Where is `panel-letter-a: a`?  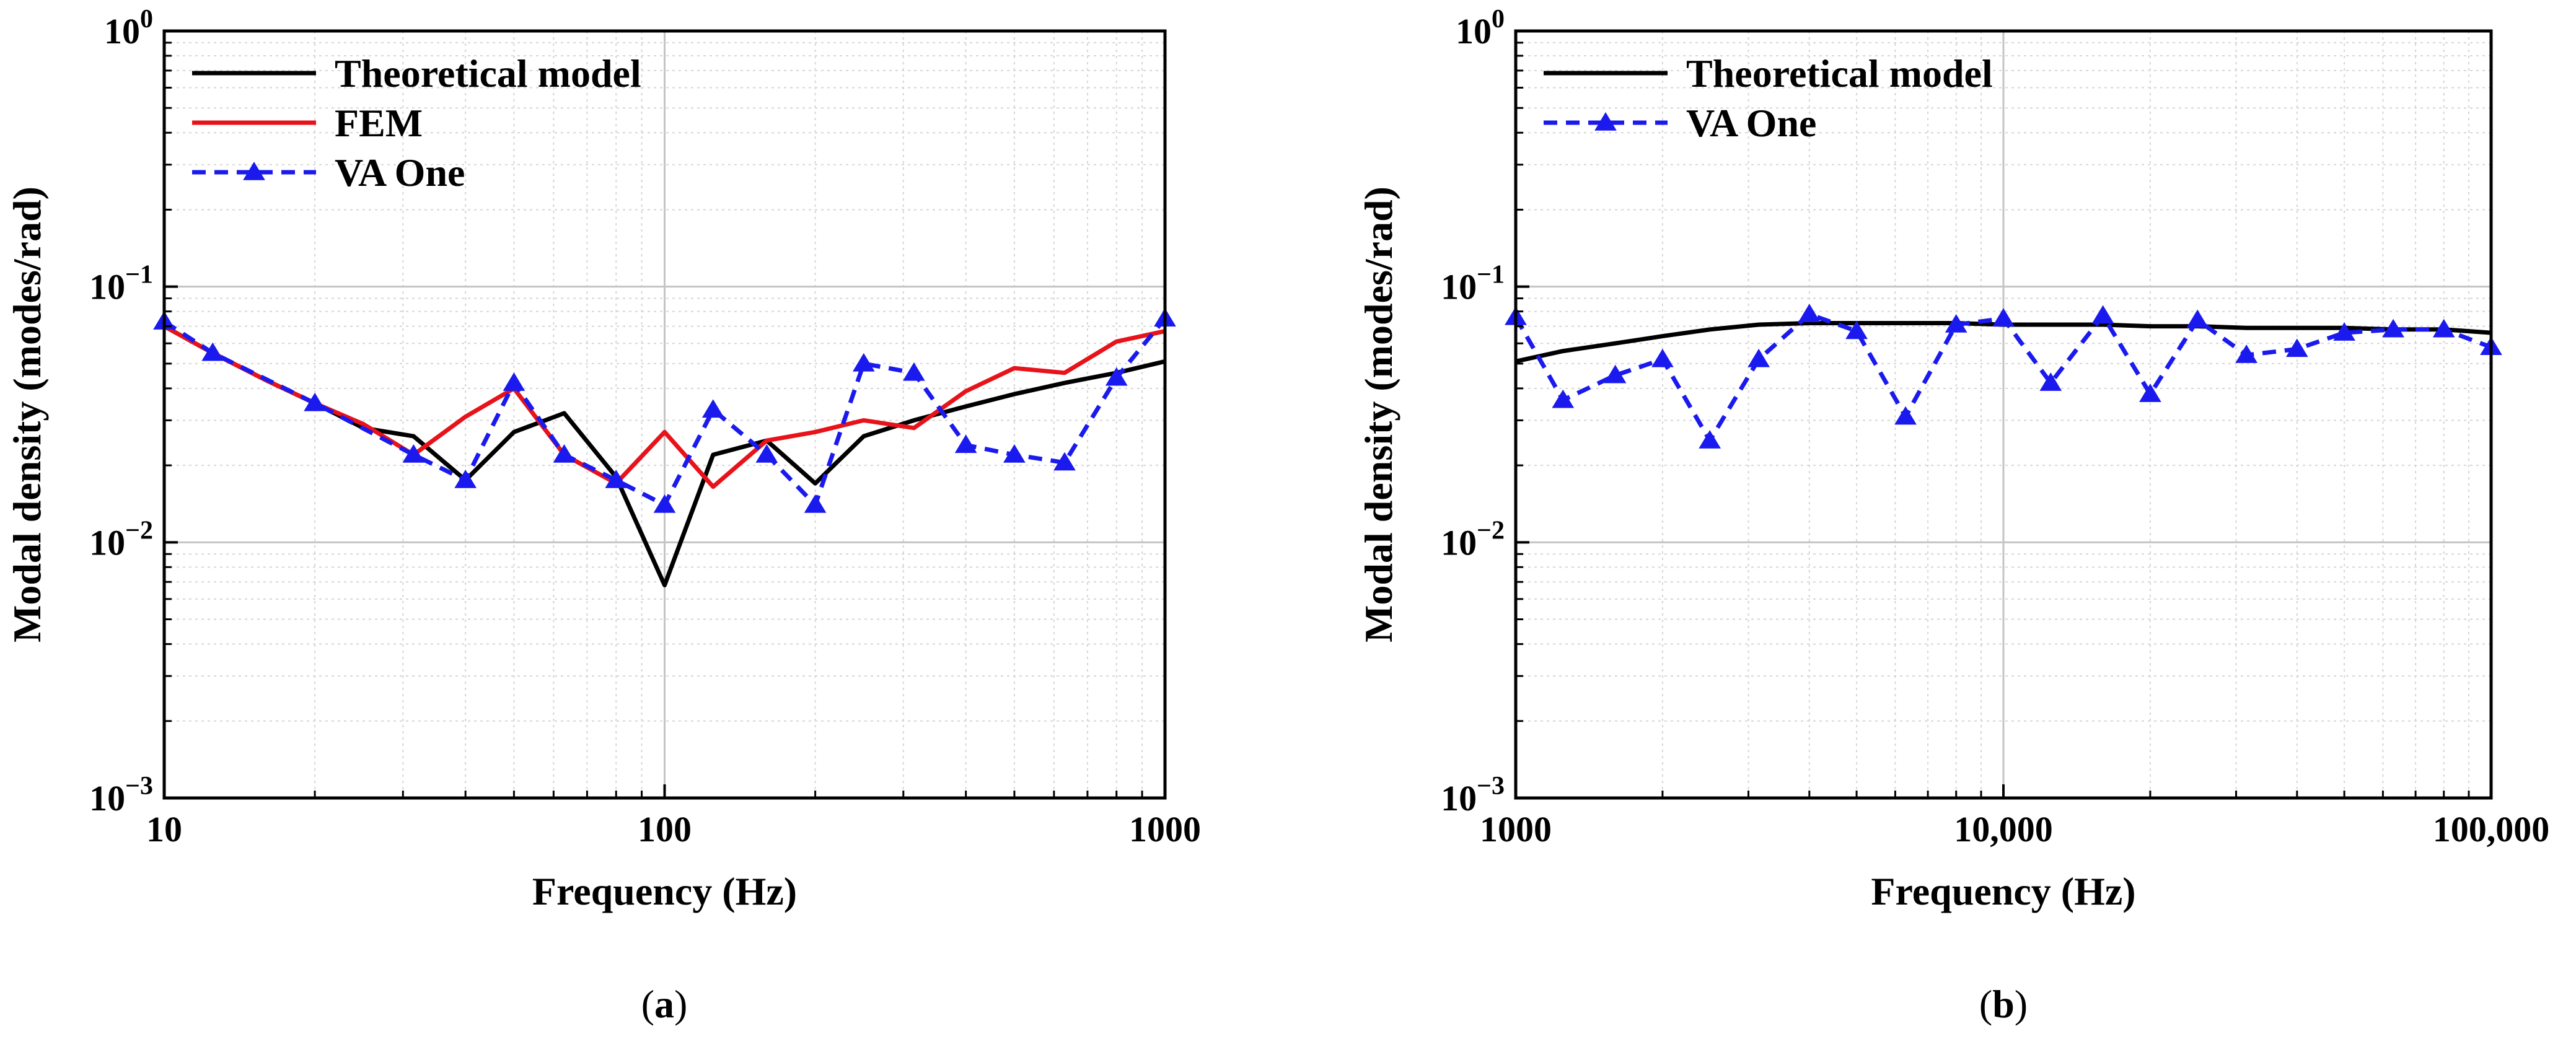
panel-letter-a: a is located at coordinates (664, 1004).